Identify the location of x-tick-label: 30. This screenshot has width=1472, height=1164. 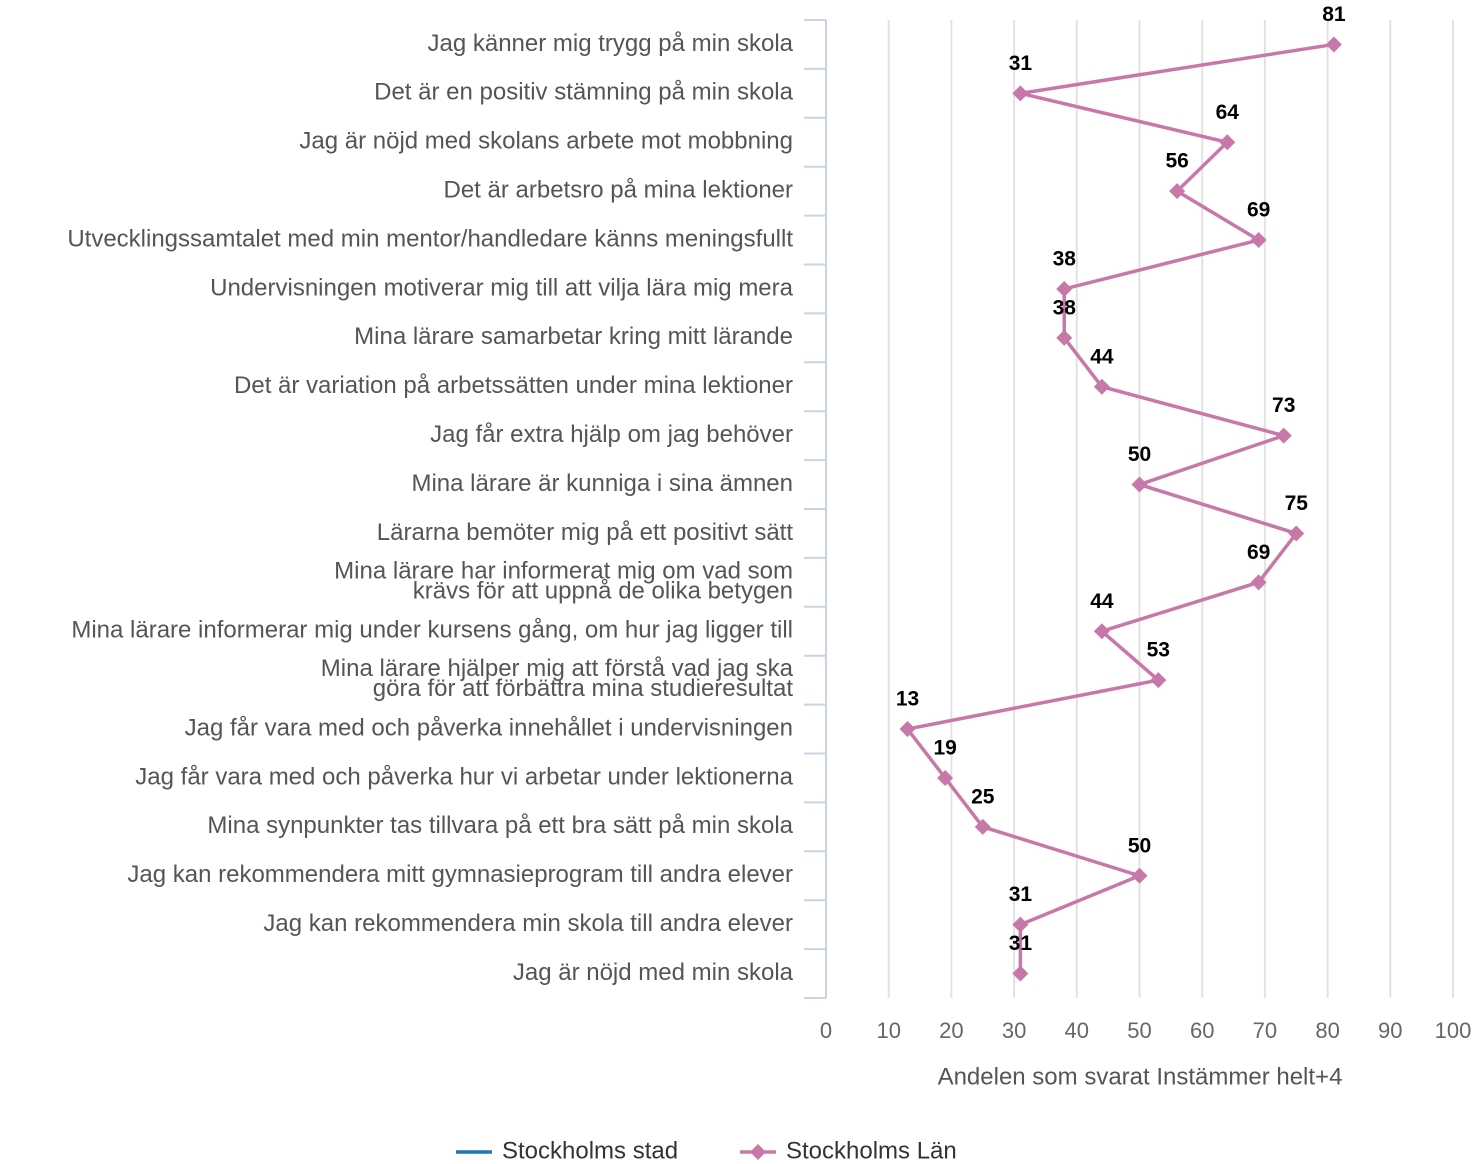
(1014, 1030).